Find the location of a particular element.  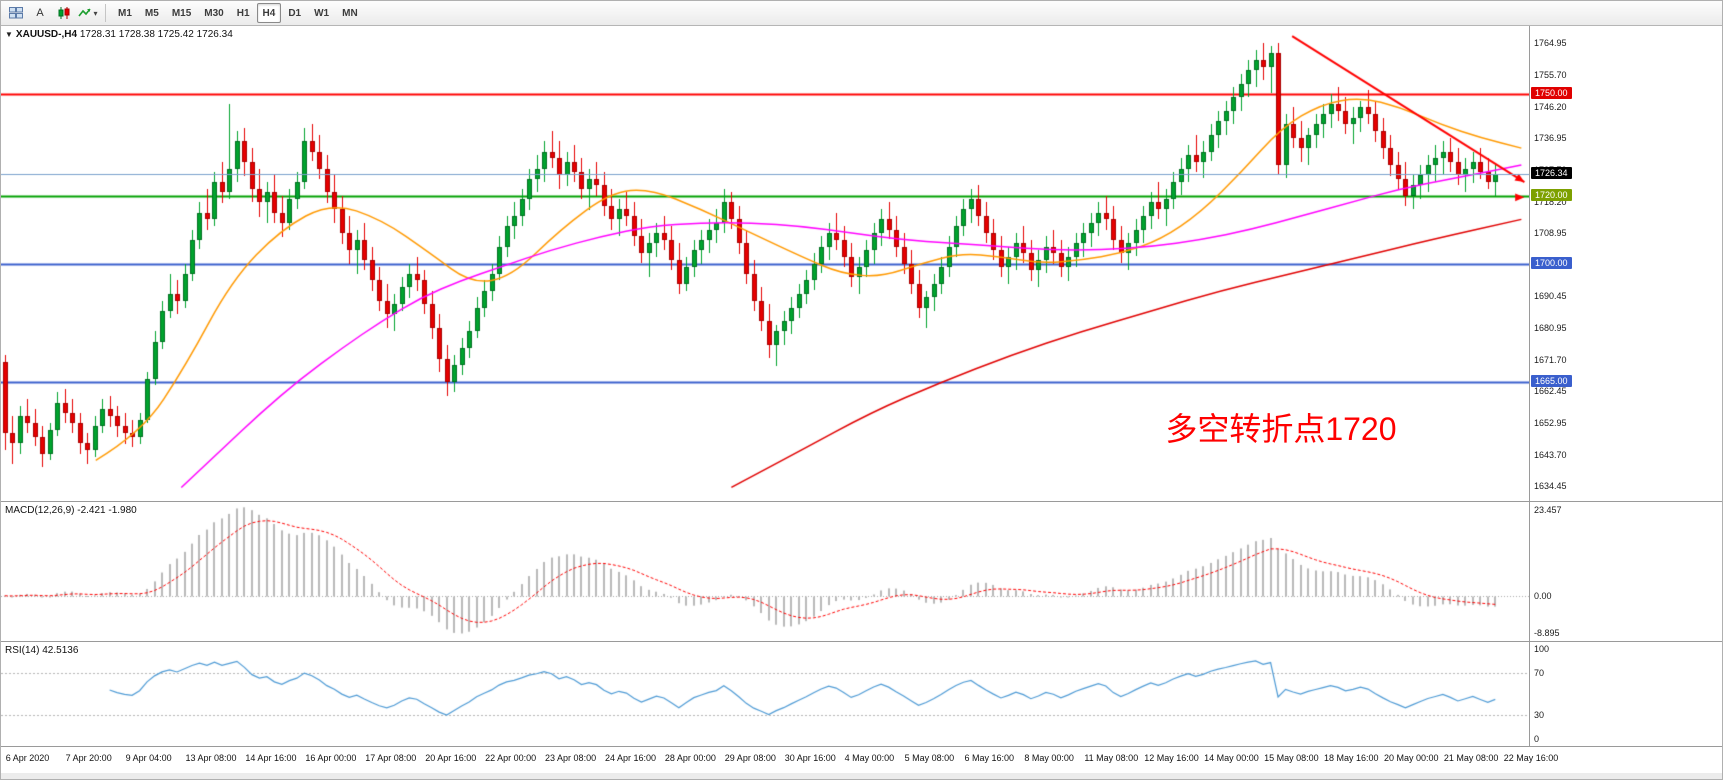

rsi-scale: 100 70 30 0 is located at coordinates (1625, 694).